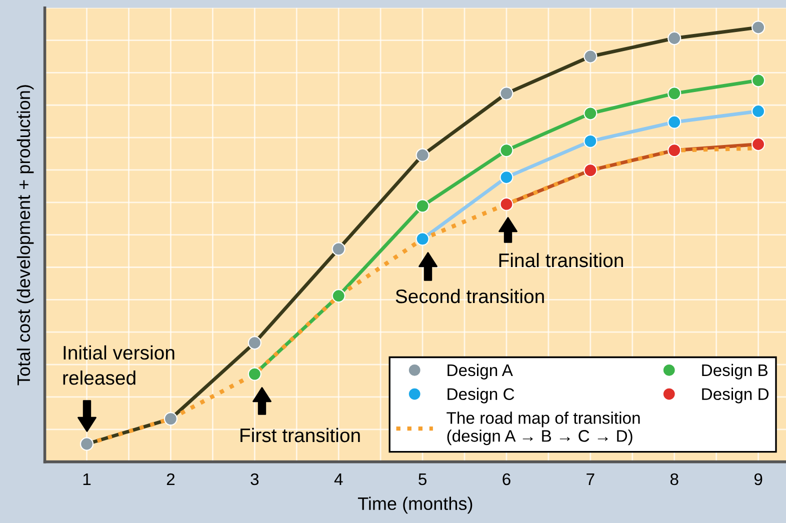  What do you see at coordinates (118, 365) in the screenshot?
I see `annotation: Initial version released` at bounding box center [118, 365].